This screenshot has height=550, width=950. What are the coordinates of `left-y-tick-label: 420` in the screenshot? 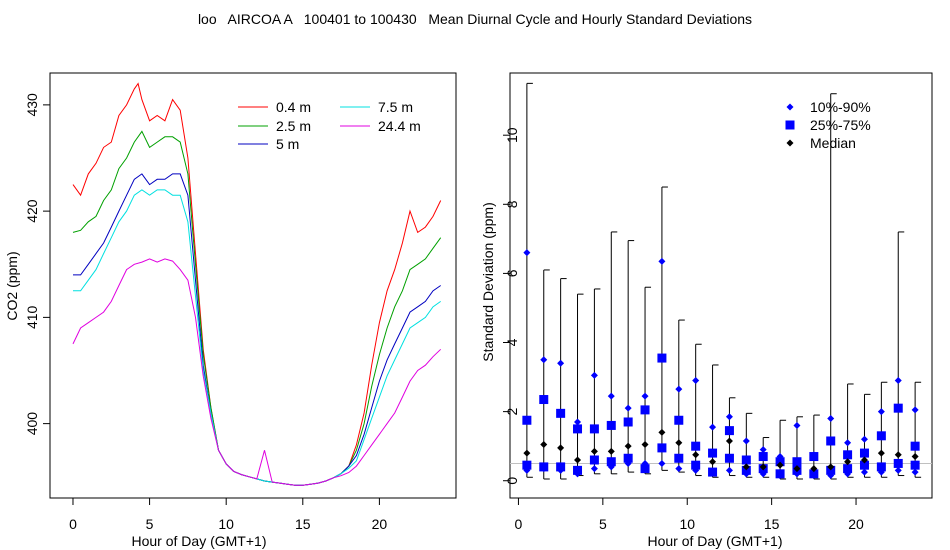 It's located at (32, 211).